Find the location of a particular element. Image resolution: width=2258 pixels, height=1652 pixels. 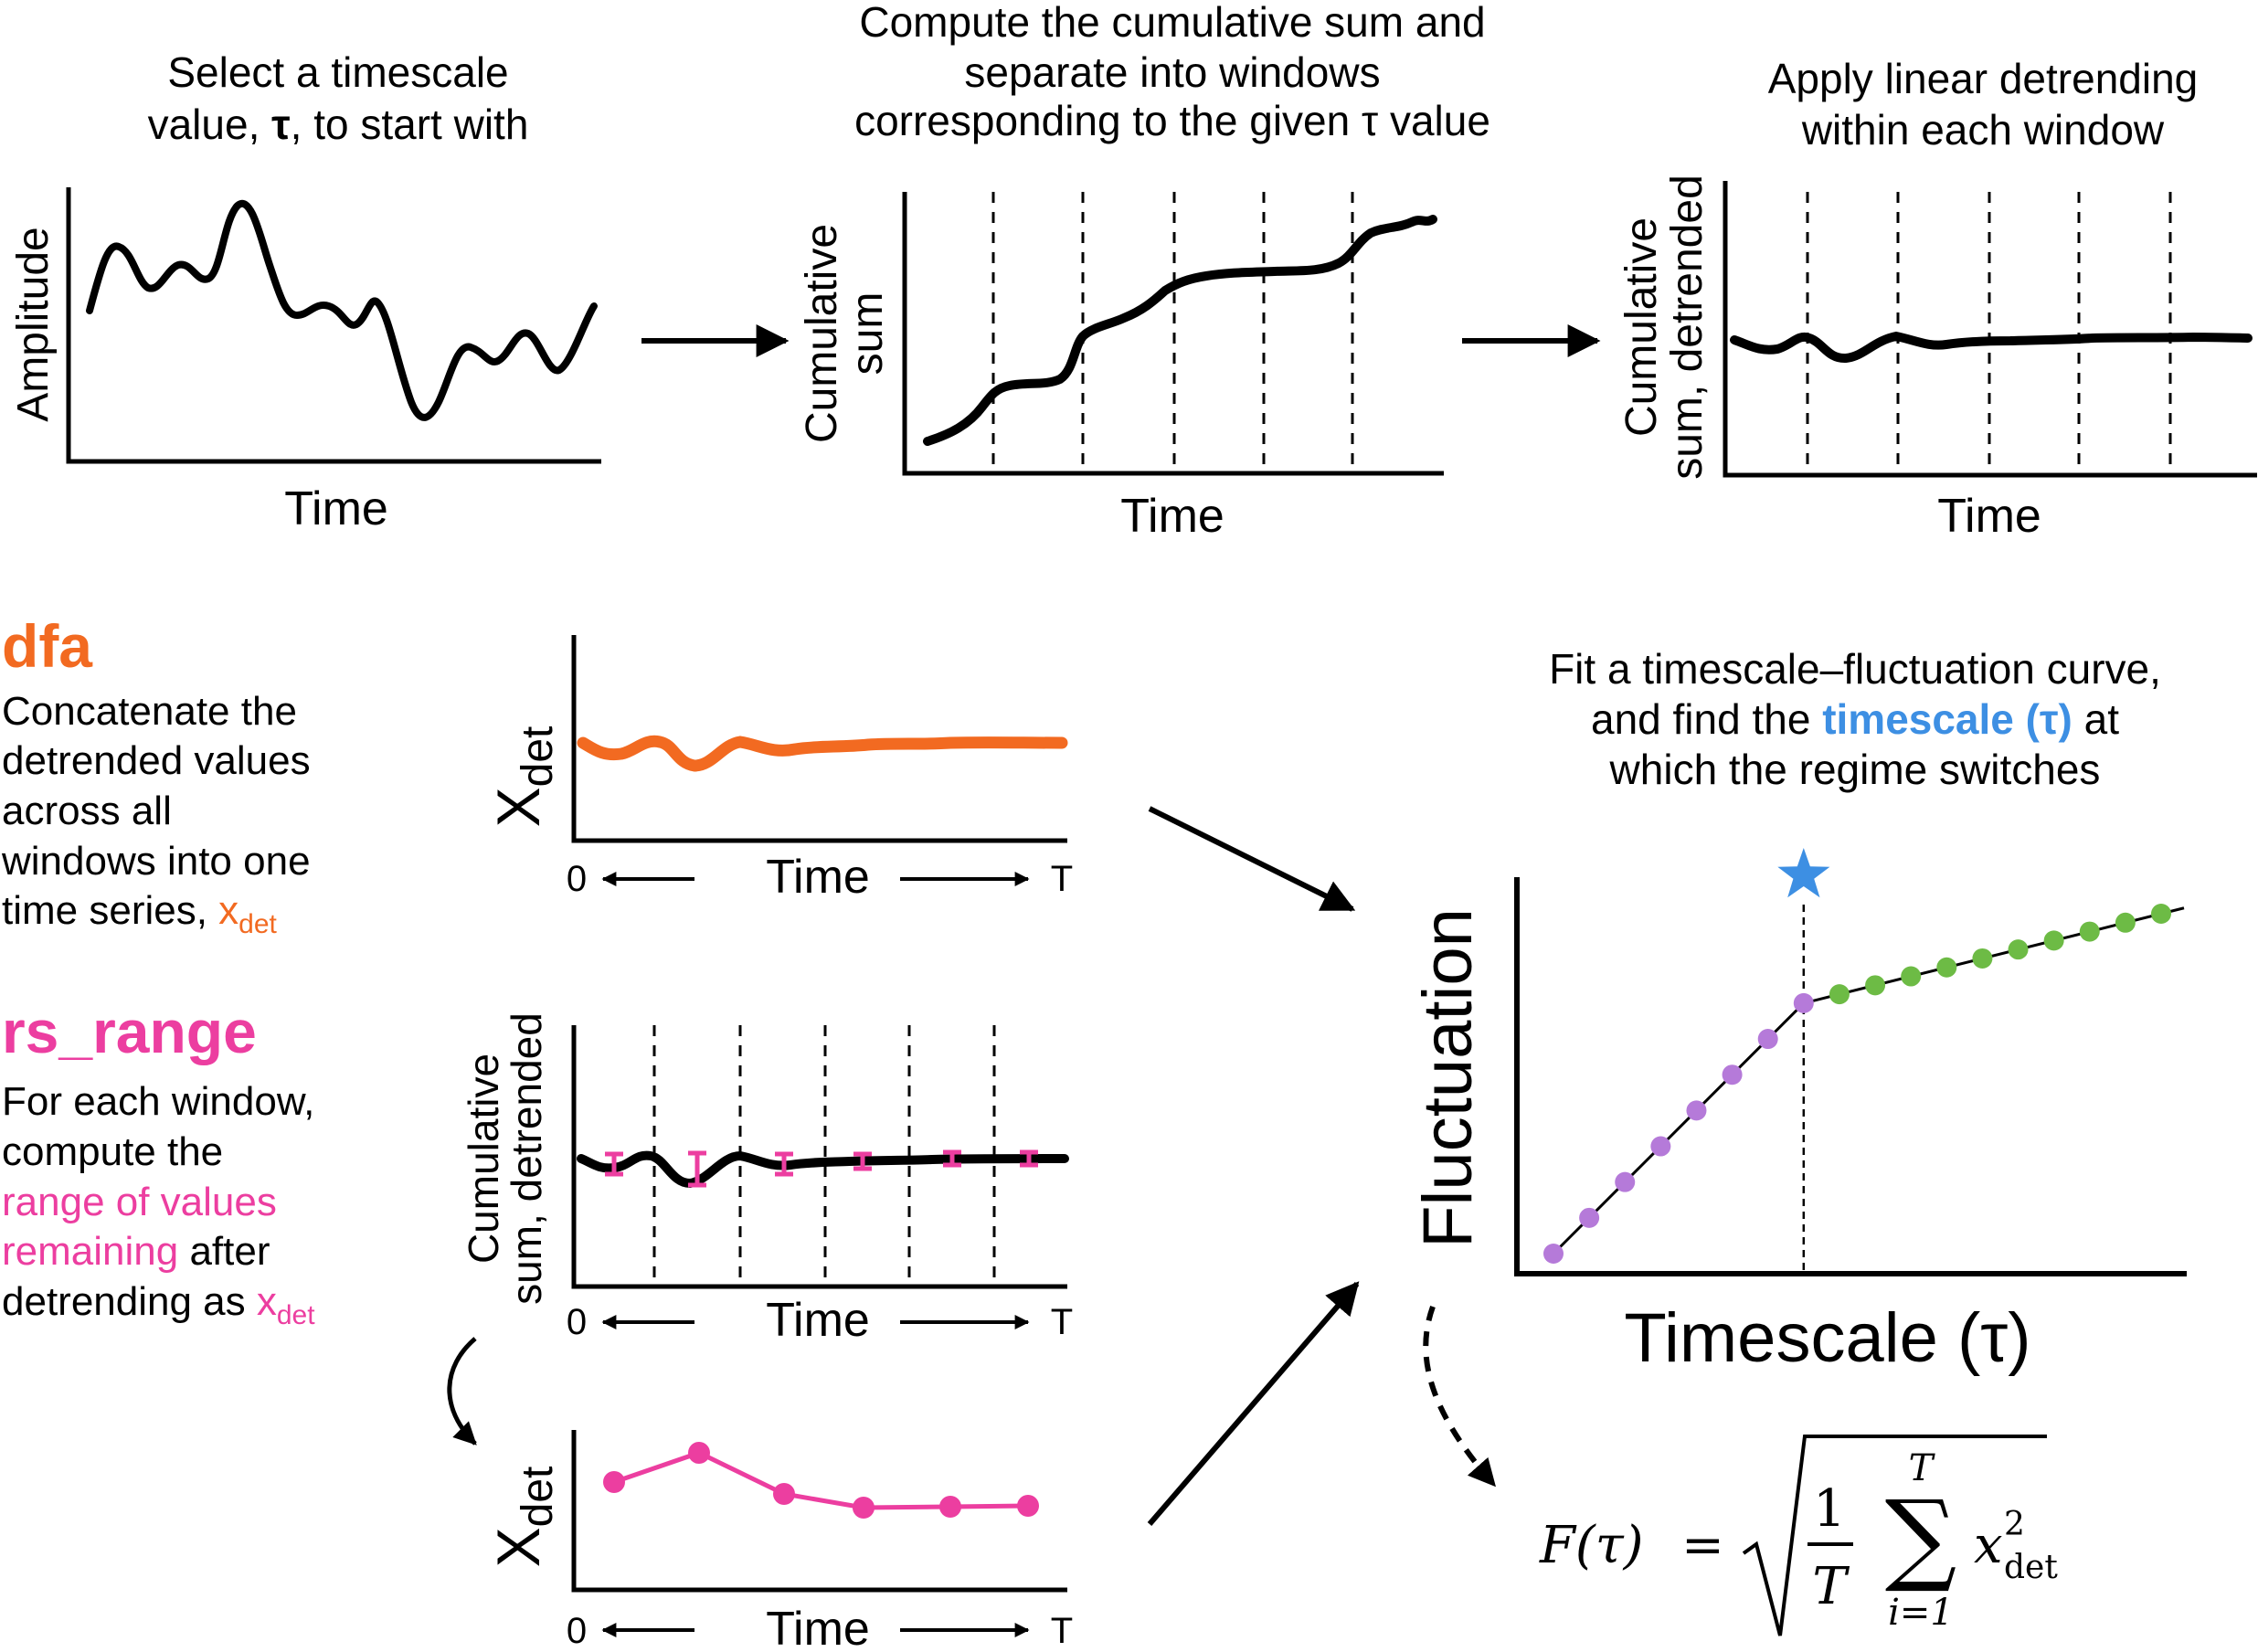

dfa-ylabel: Xdet is located at coordinates (523, 777).